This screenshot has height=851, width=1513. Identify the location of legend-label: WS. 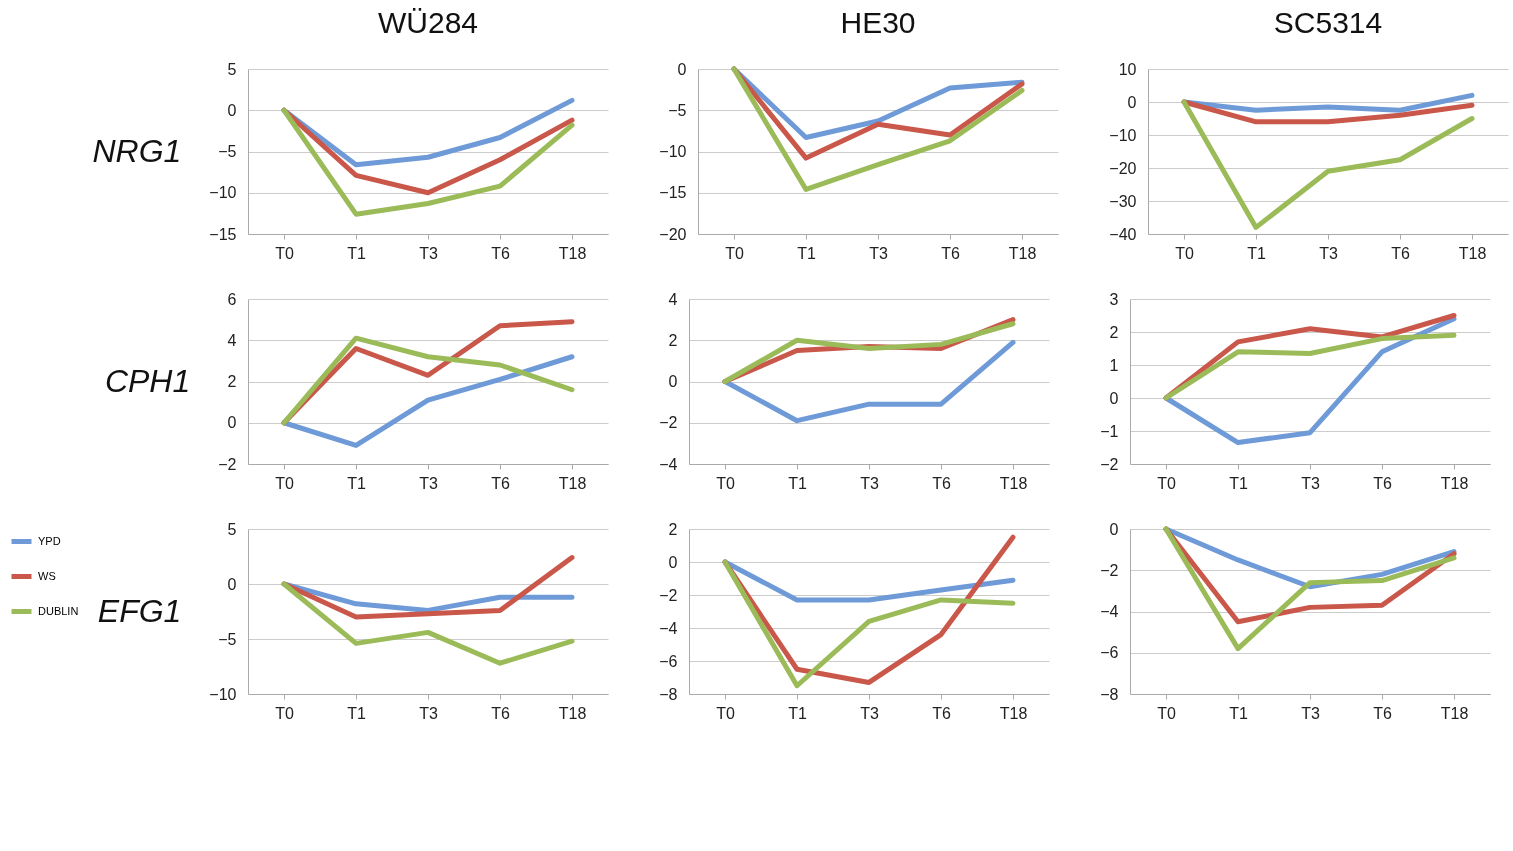
(47, 575).